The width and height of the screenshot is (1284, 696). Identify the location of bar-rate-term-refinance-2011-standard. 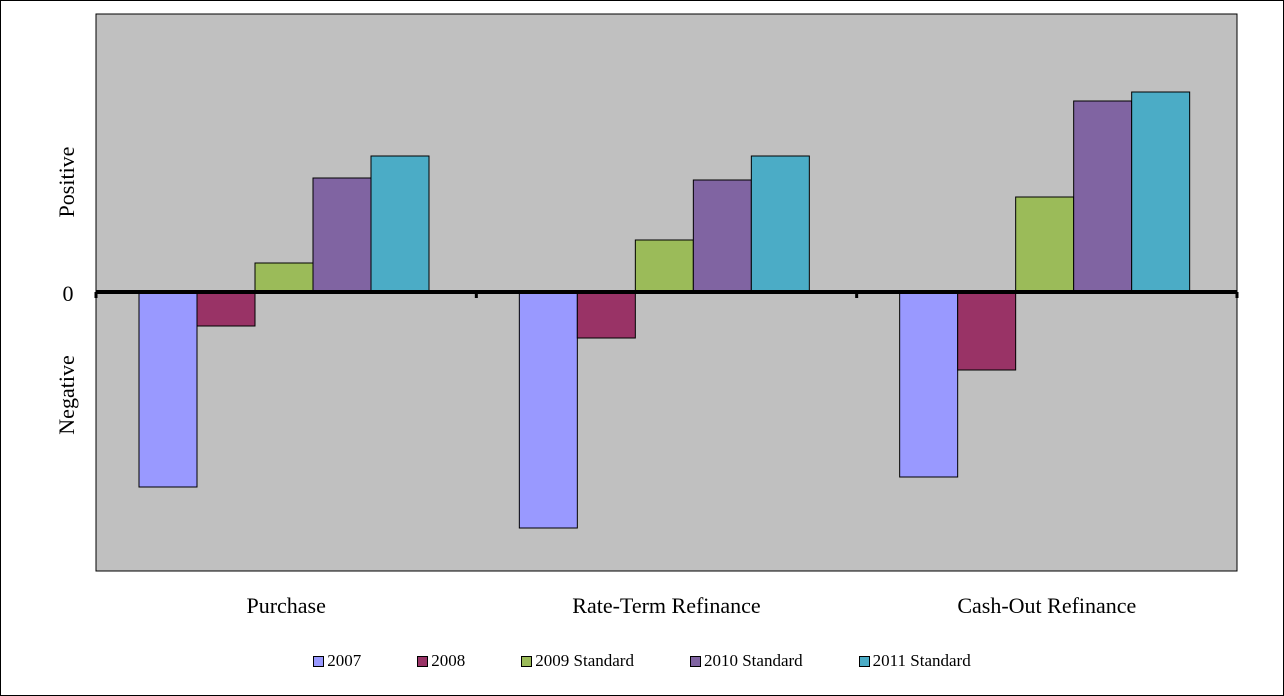
(780, 224).